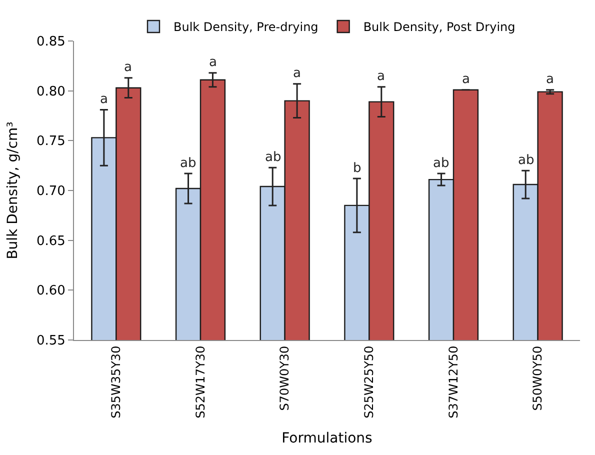 This screenshot has width=595, height=455. Describe the element at coordinates (327, 438) in the screenshot. I see `x-axis-title: Formulations` at that location.